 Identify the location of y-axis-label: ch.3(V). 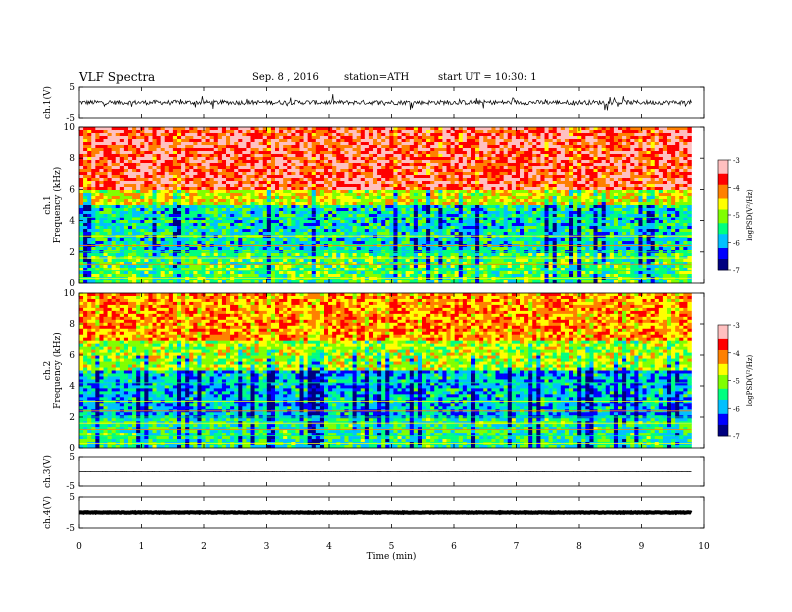
(47, 471).